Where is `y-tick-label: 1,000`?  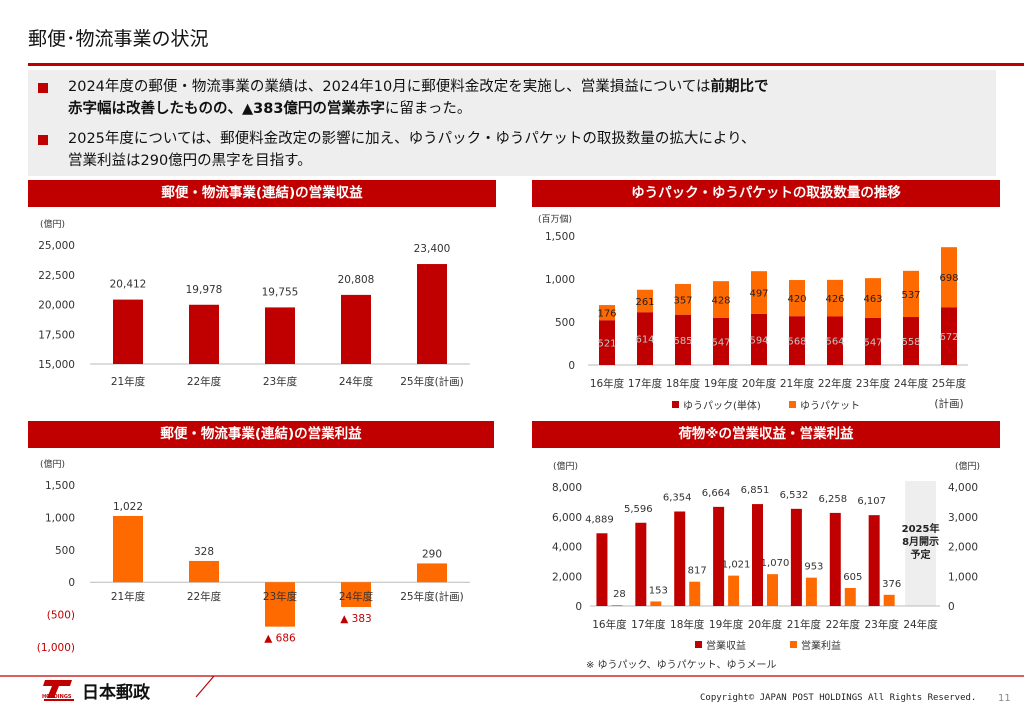
y-tick-label: 1,000 is located at coordinates (560, 280).